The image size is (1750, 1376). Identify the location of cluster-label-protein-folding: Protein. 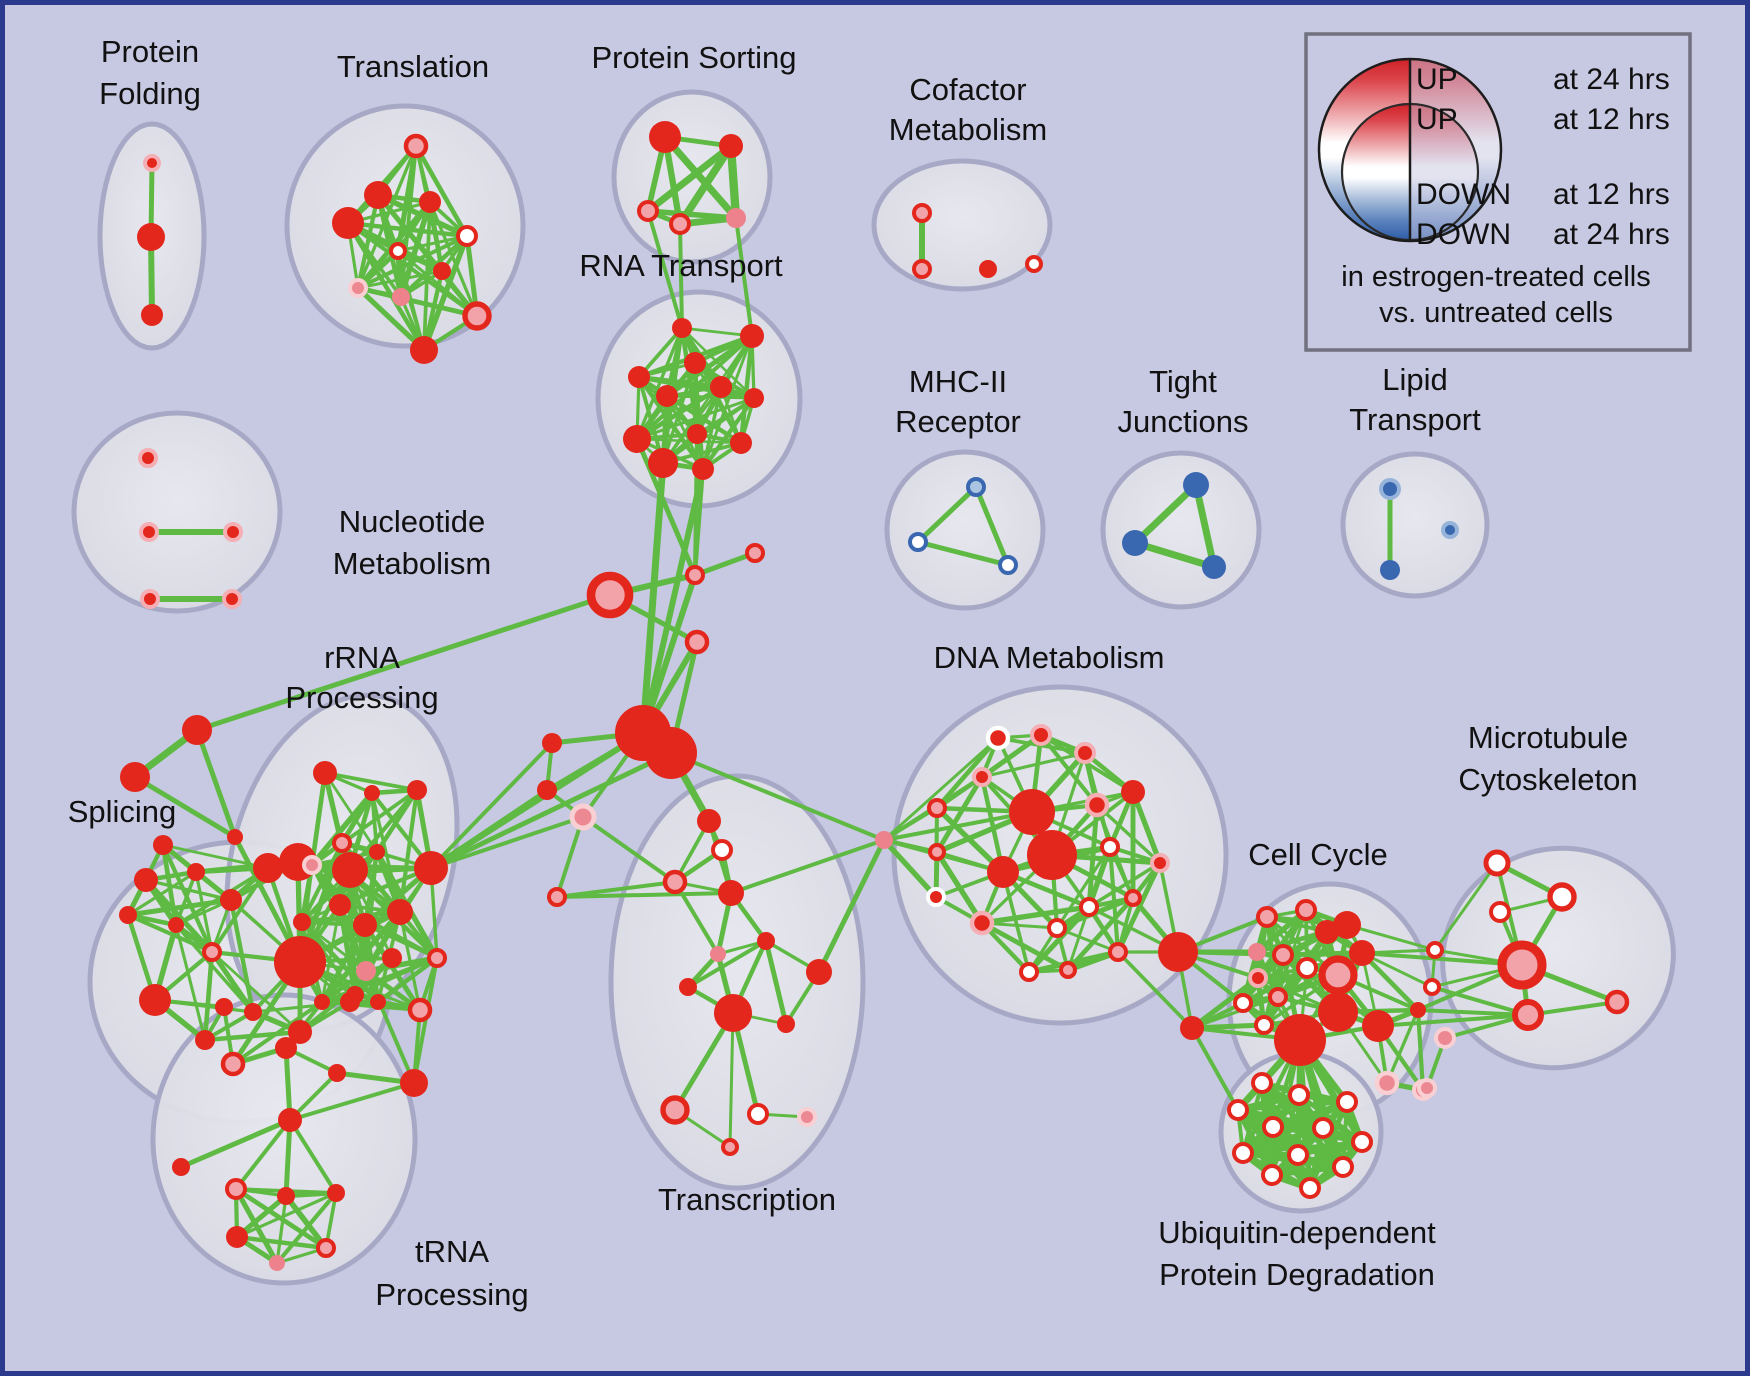
(150, 51).